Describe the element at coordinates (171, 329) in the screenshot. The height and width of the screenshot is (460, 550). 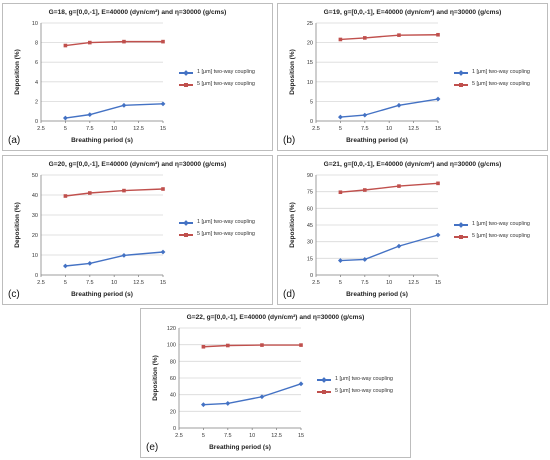
I see `y-tick-label: 120` at that location.